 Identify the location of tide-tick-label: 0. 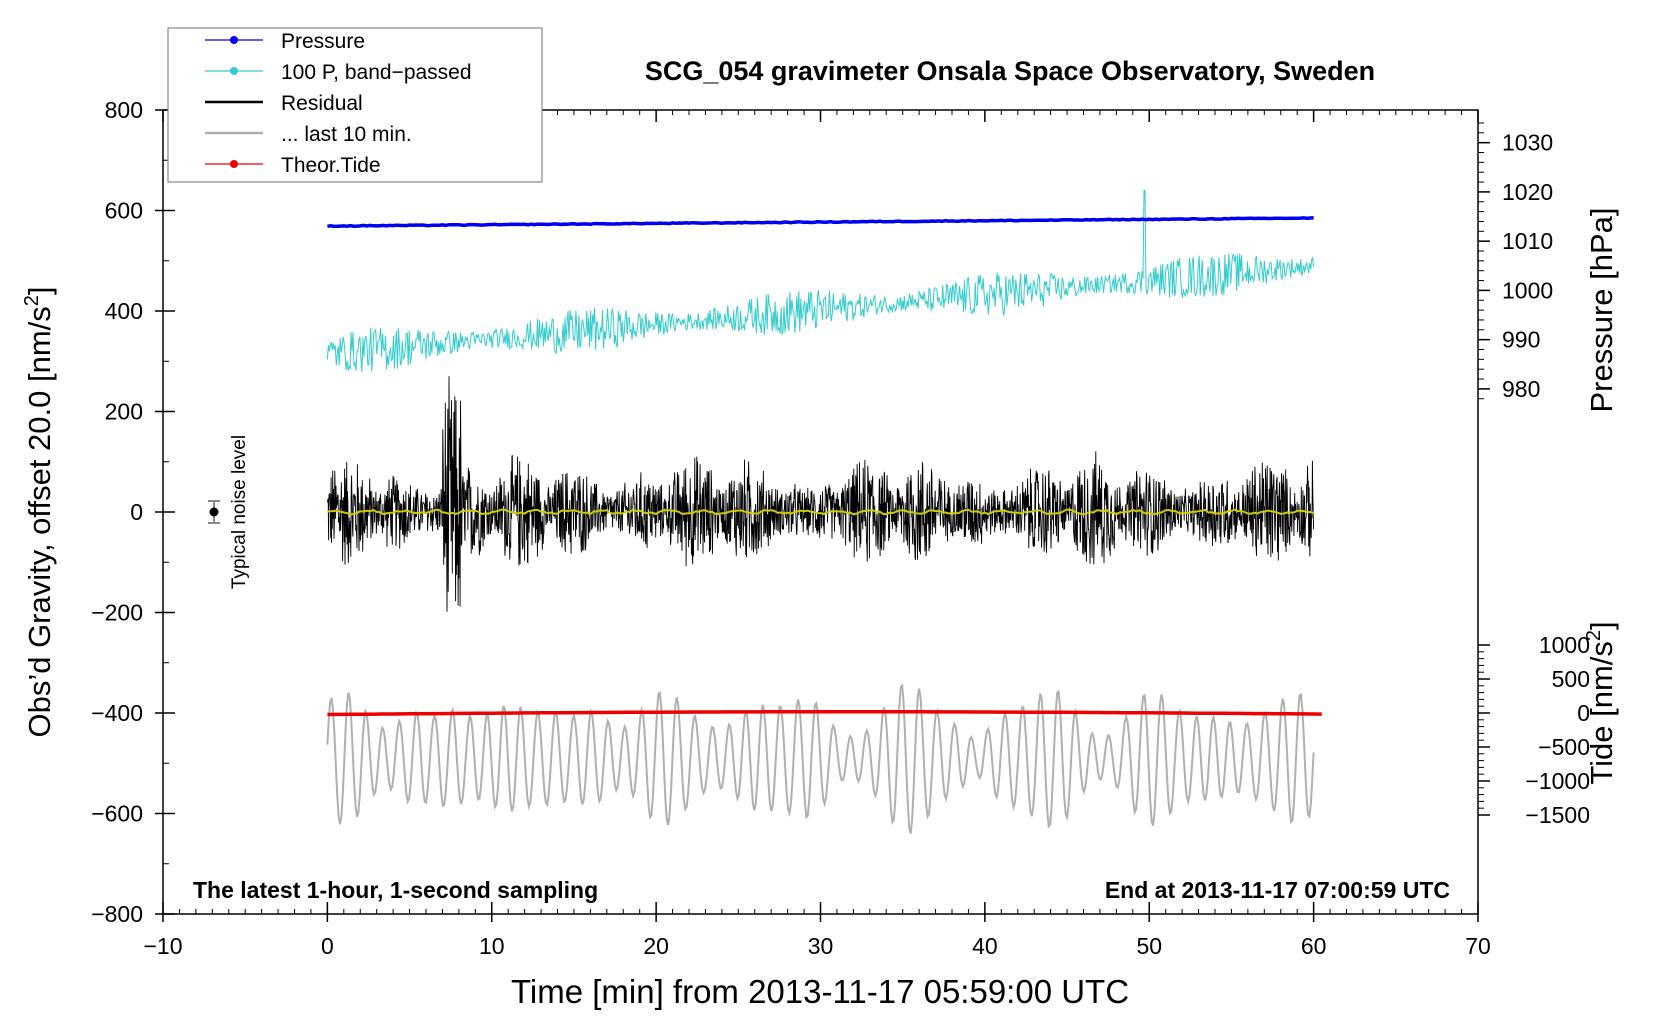
(1583, 713).